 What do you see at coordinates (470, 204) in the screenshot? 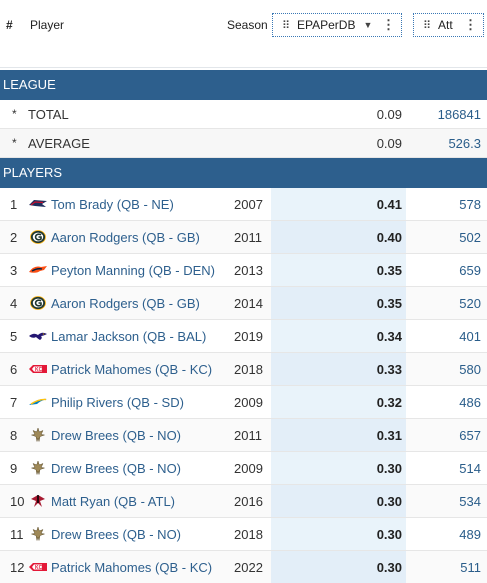
I see `att-value: 578` at bounding box center [470, 204].